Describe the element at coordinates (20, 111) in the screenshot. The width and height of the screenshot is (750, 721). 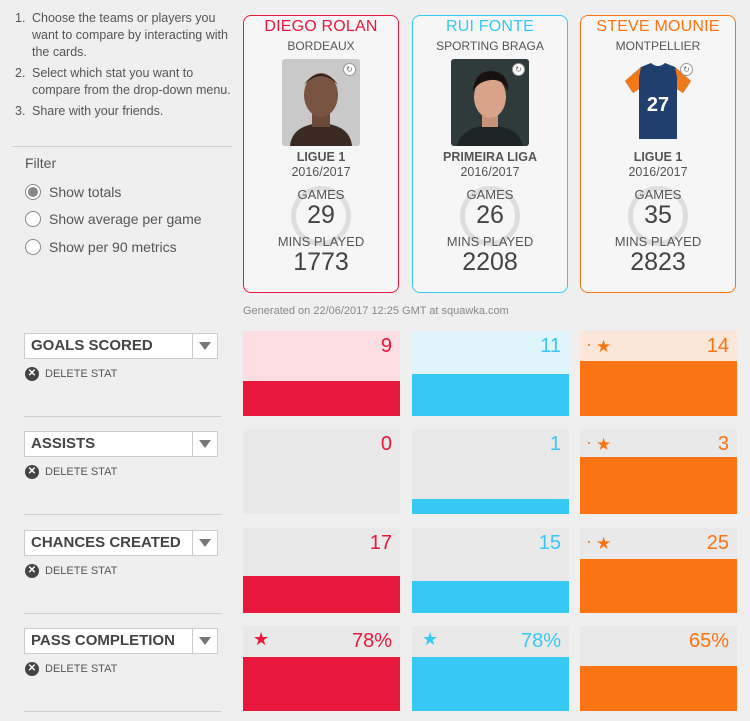
I see `instruction-number: 3.` at that location.